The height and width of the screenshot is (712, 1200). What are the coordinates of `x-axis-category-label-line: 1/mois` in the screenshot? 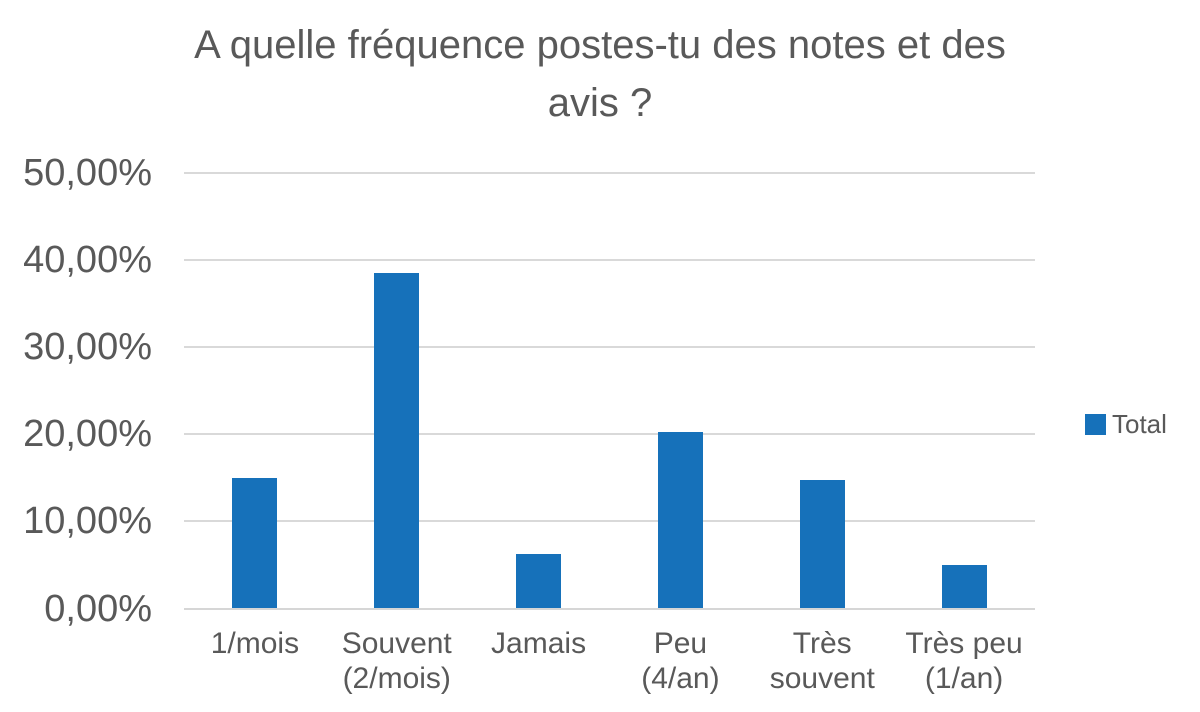 It's located at (255, 643).